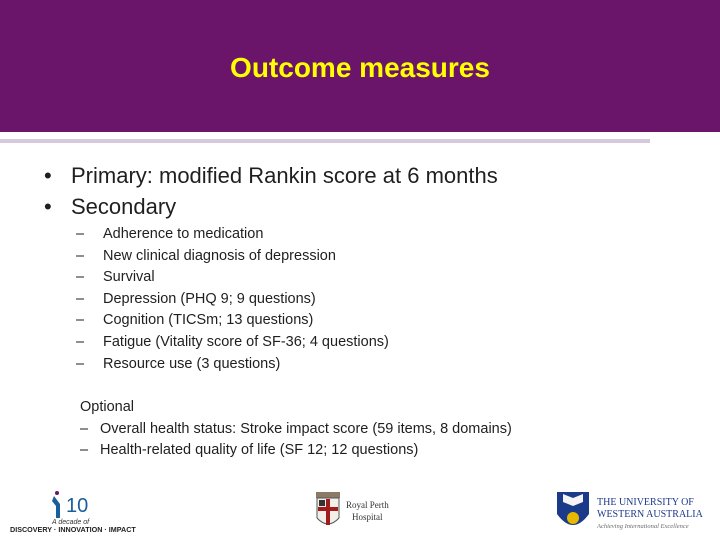  What do you see at coordinates (573, 508) in the screenshot?
I see `uwa-crest-icon` at bounding box center [573, 508].